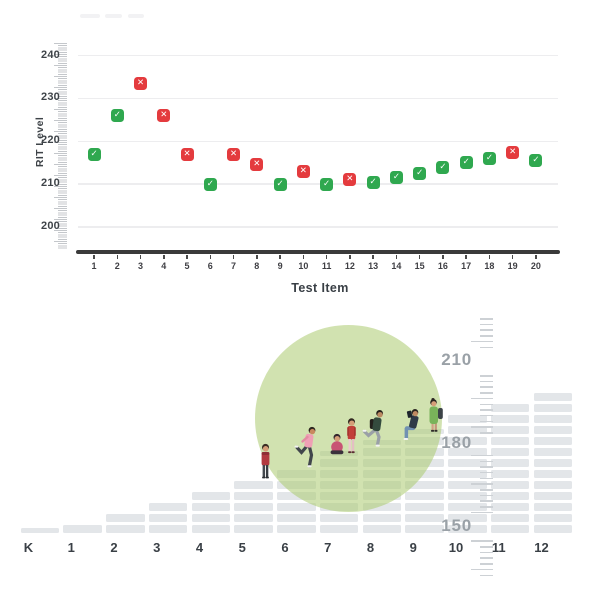 This screenshot has height=600, width=600. Describe the element at coordinates (62, 146) in the screenshot. I see `y-axis-ruler` at that location.